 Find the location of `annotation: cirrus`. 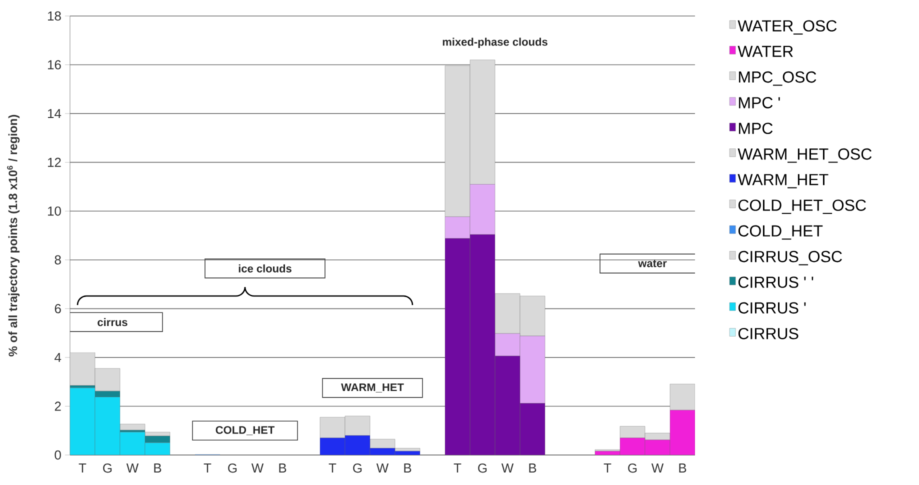

annotation: cirrus is located at coordinates (113, 322).